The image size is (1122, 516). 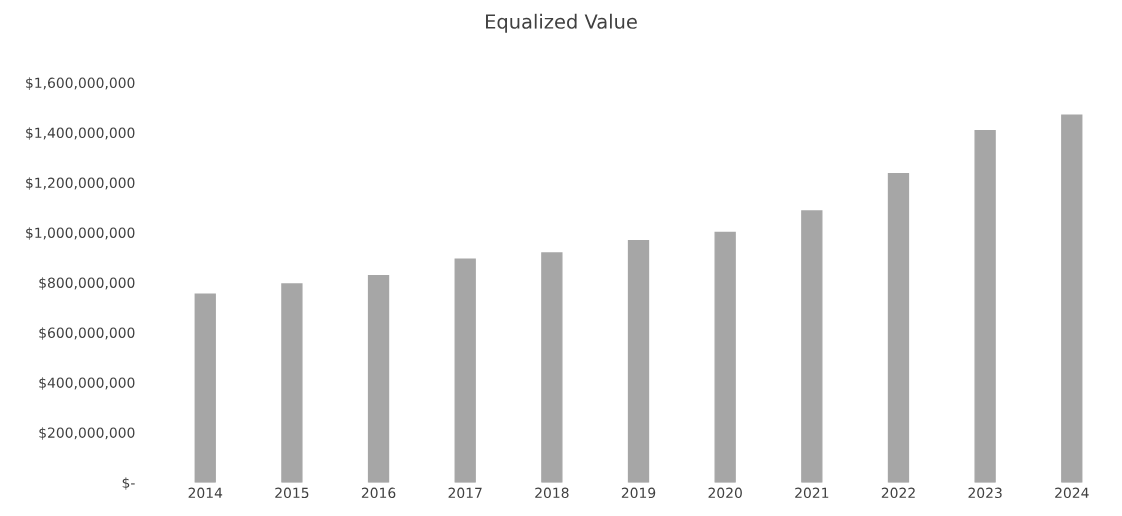 What do you see at coordinates (80, 183) in the screenshot?
I see `y-tick-label: $1,200,000,000` at bounding box center [80, 183].